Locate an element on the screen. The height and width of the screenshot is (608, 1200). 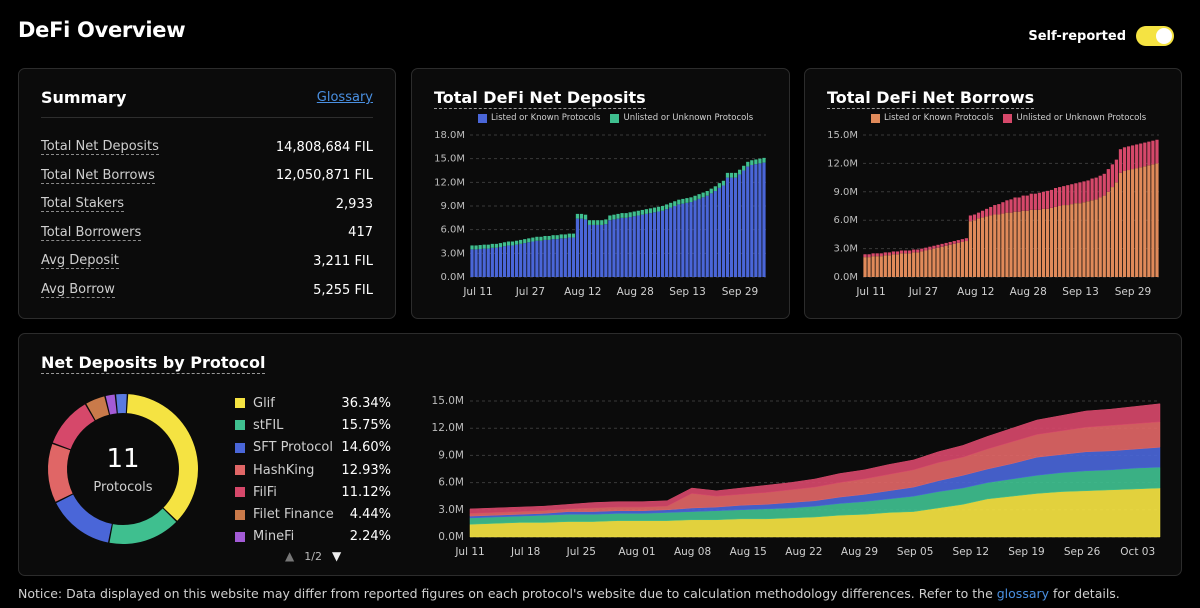
notice-glossary-link: glossary is located at coordinates (1023, 593).